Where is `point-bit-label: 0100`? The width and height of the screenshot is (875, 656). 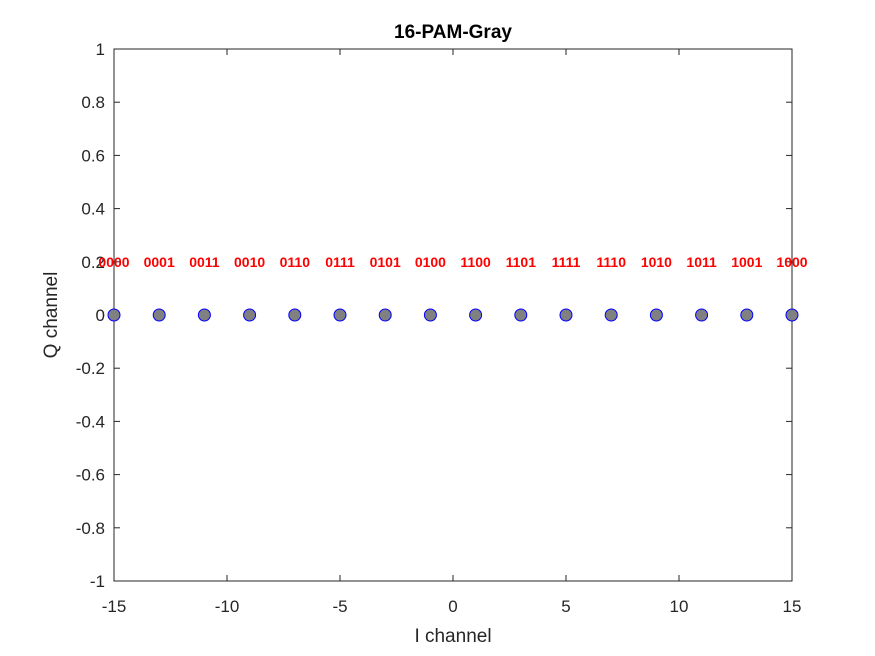 point-bit-label: 0100 is located at coordinates (430, 262).